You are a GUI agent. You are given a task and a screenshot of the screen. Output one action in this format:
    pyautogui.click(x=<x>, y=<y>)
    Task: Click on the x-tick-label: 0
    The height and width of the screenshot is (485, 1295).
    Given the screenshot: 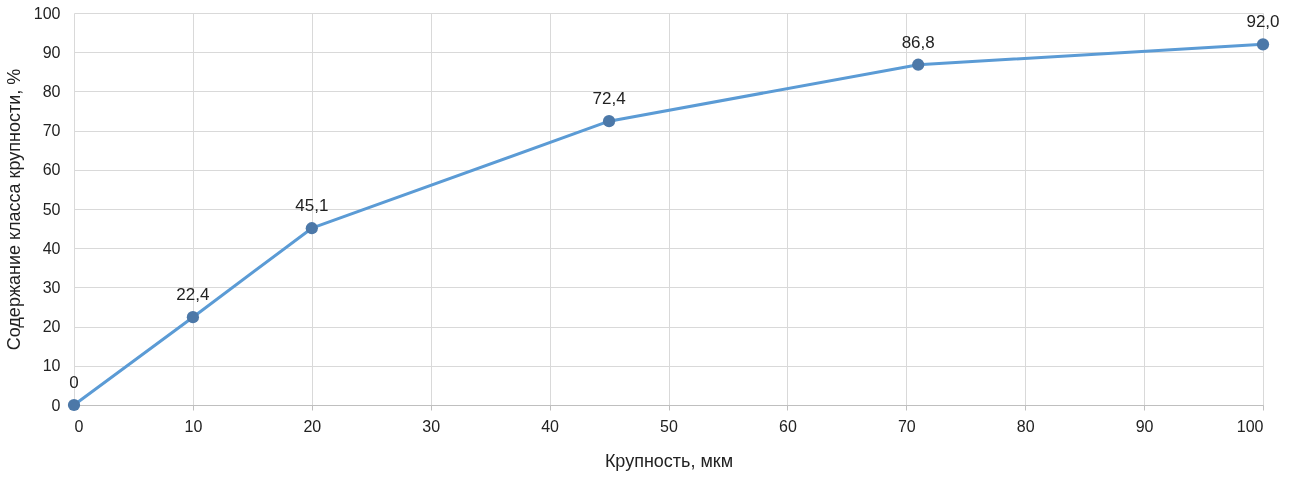 What is the action you would take?
    pyautogui.click(x=79, y=426)
    